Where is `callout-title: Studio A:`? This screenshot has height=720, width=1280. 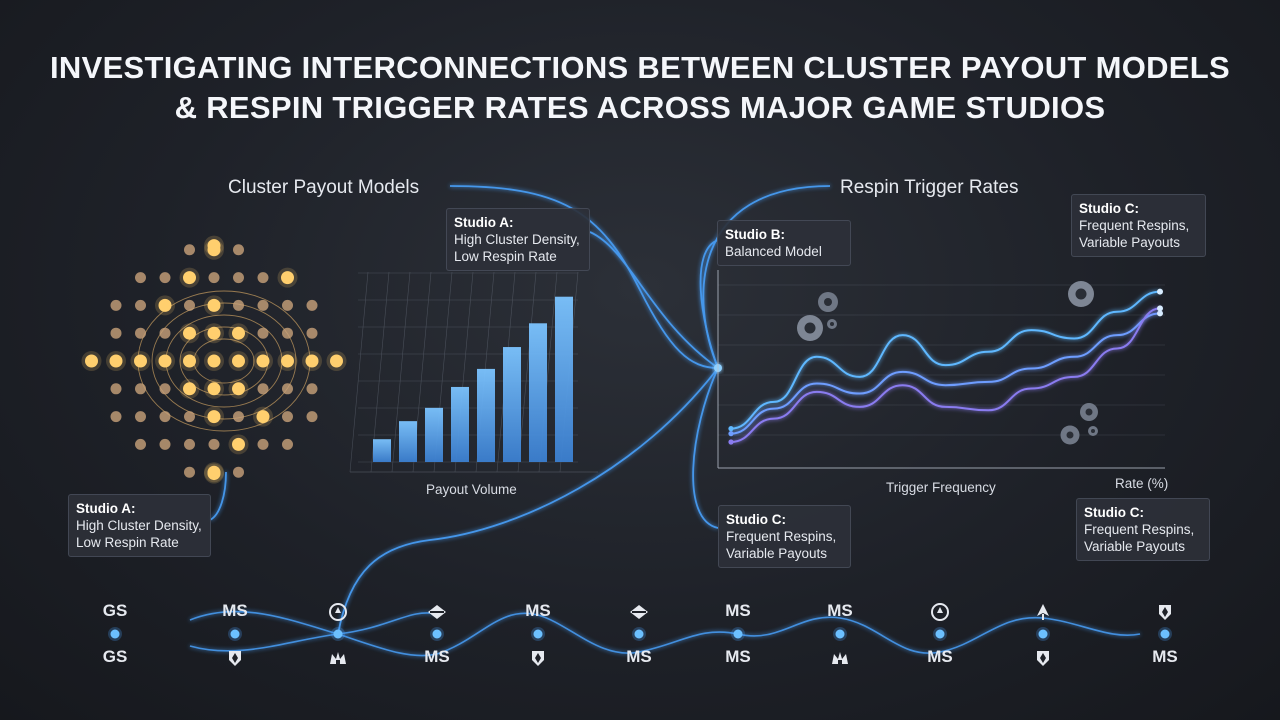 callout-title: Studio A: is located at coordinates (106, 508).